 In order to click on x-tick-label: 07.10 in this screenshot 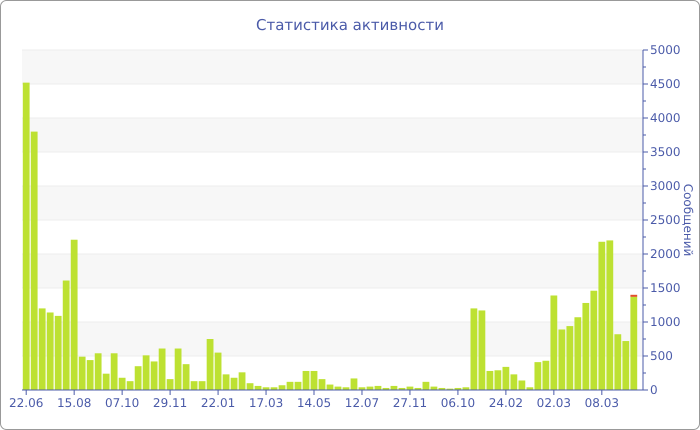, I will do `click(122, 403)`.